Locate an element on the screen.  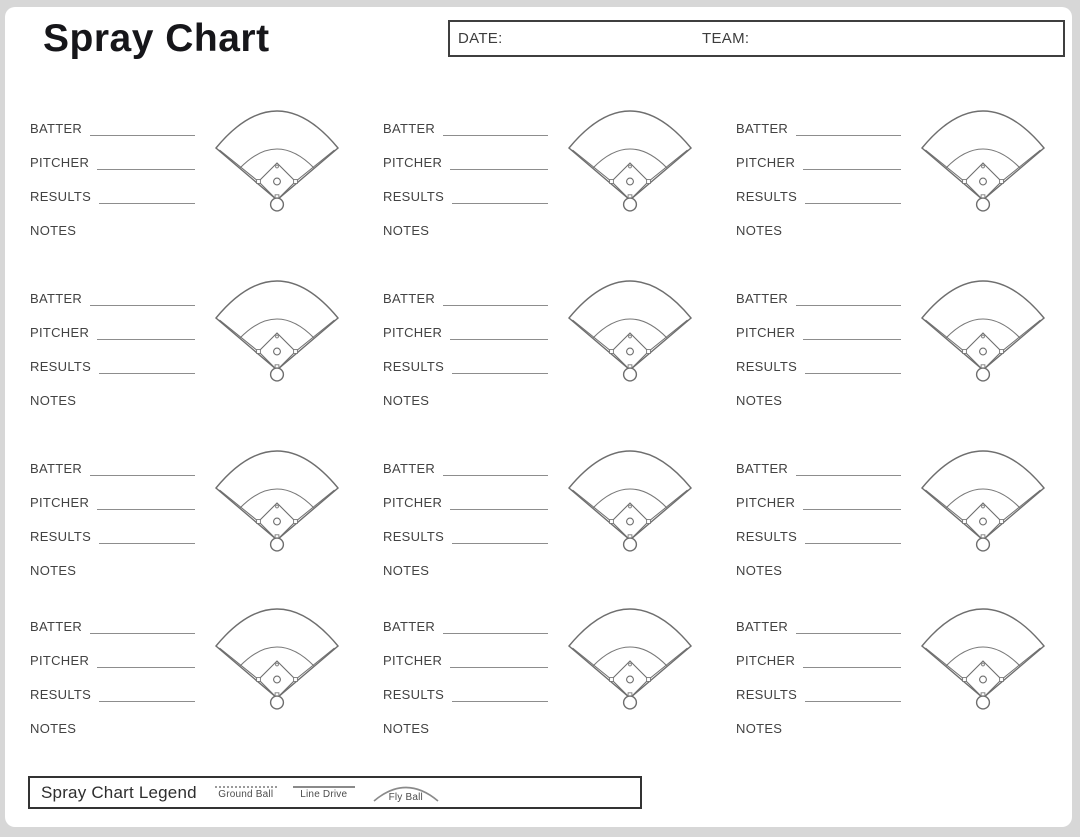
date-label: DATE: is located at coordinates (480, 38).